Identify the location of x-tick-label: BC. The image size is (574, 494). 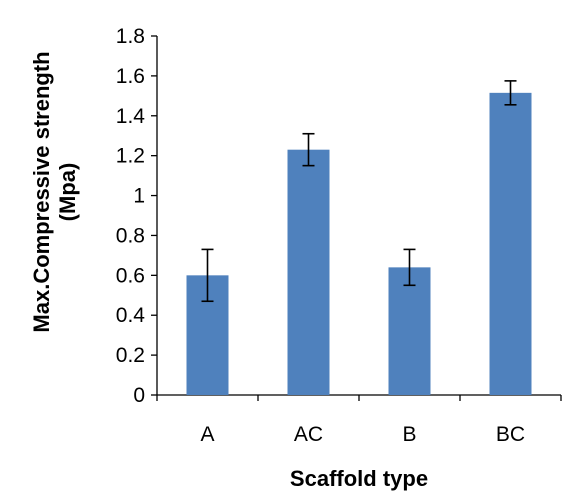
(510, 434).